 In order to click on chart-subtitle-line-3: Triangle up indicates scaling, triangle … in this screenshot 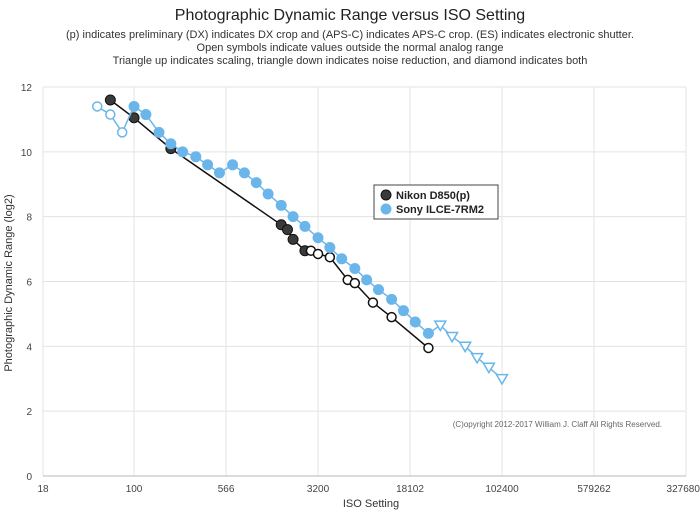, I will do `click(350, 61)`.